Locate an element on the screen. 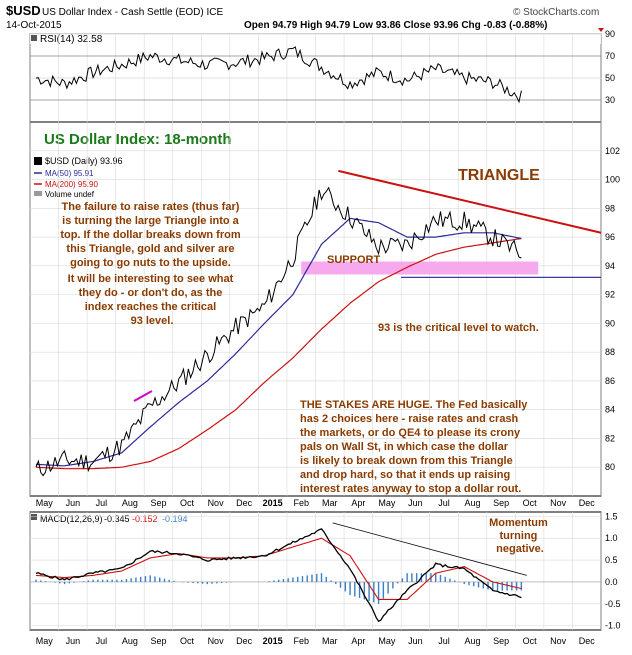 The image size is (632, 655). x-axis-label-macd: Oct is located at coordinates (530, 641).